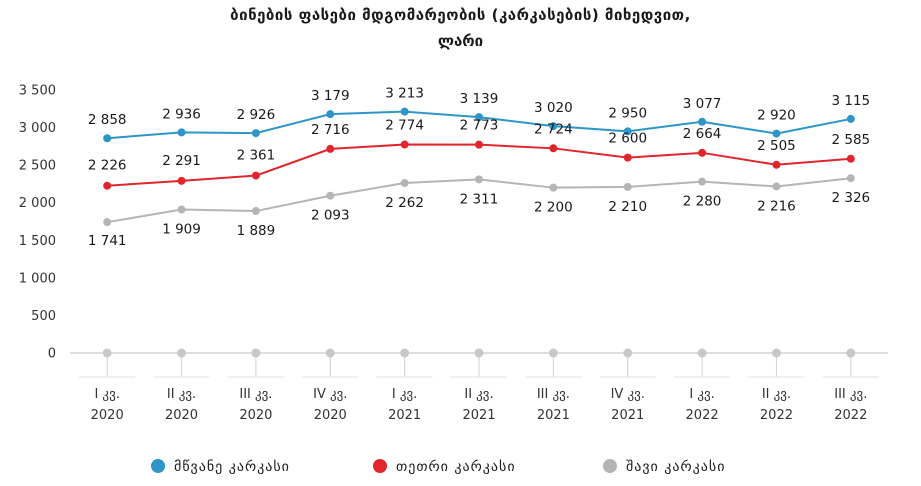  What do you see at coordinates (37, 166) in the screenshot?
I see `y-tick-label: 2 500` at bounding box center [37, 166].